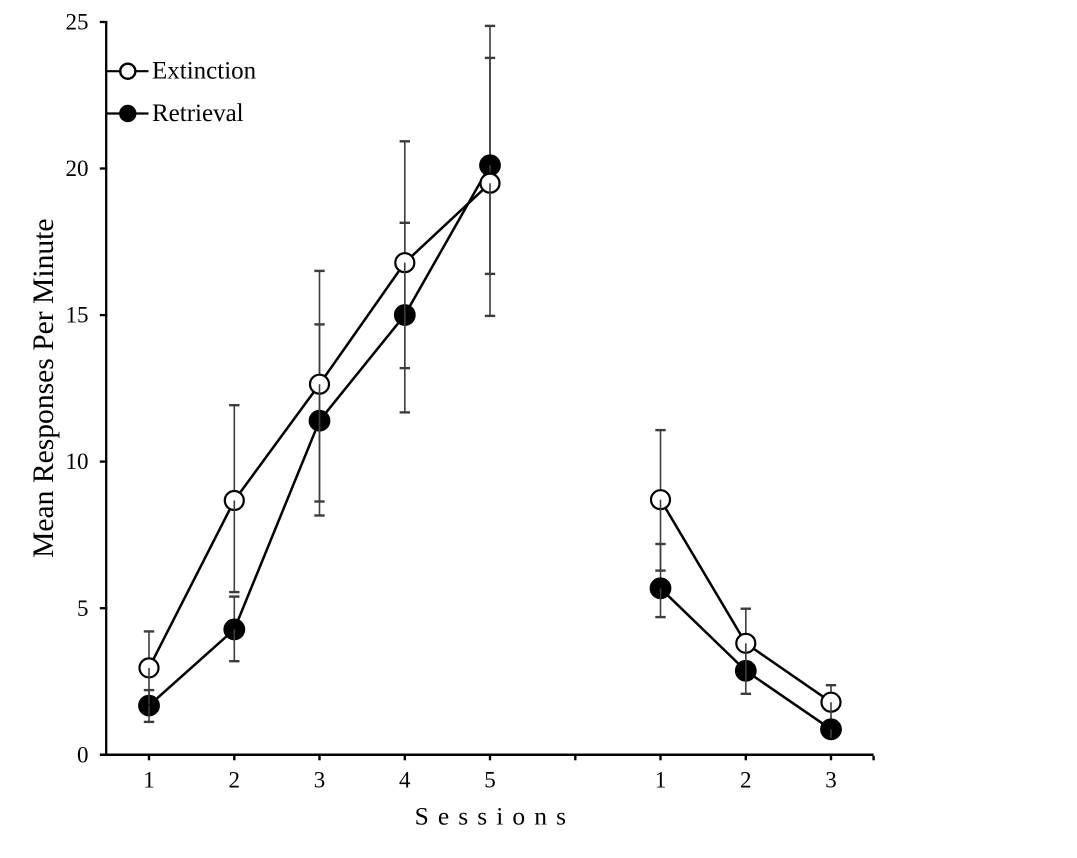 This screenshot has height=858, width=1077. Describe the element at coordinates (83, 754) in the screenshot. I see `svg-text: 0` at that location.